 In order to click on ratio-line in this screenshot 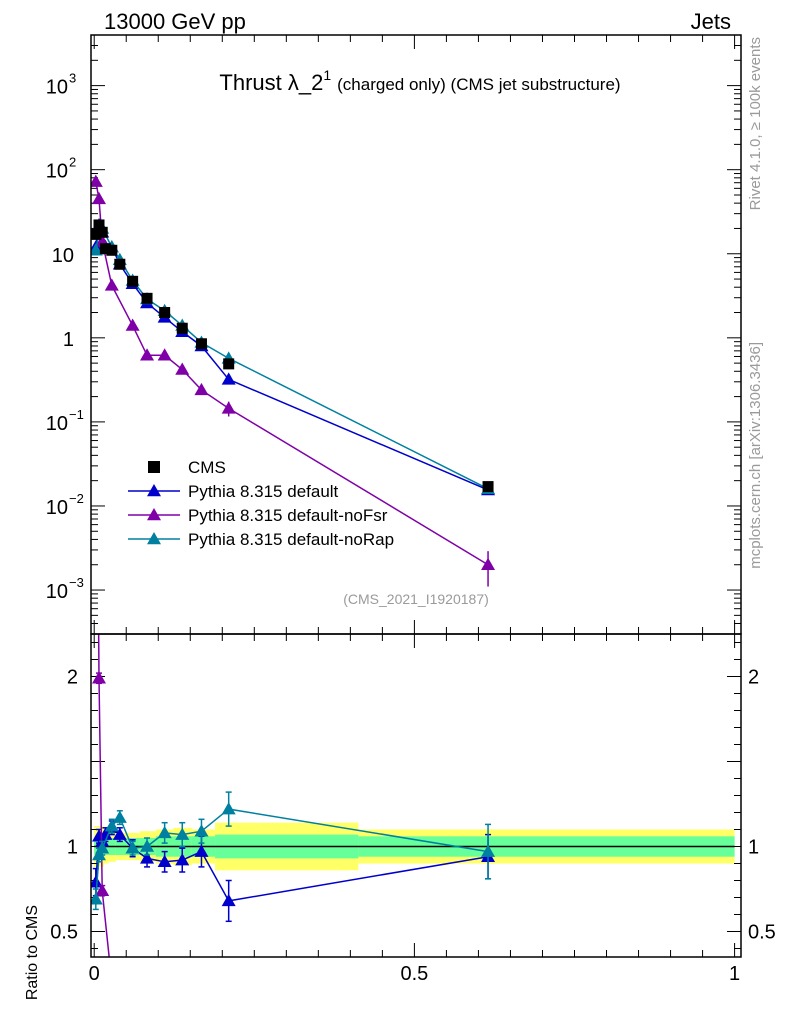, I will do `click(103, 795)`.